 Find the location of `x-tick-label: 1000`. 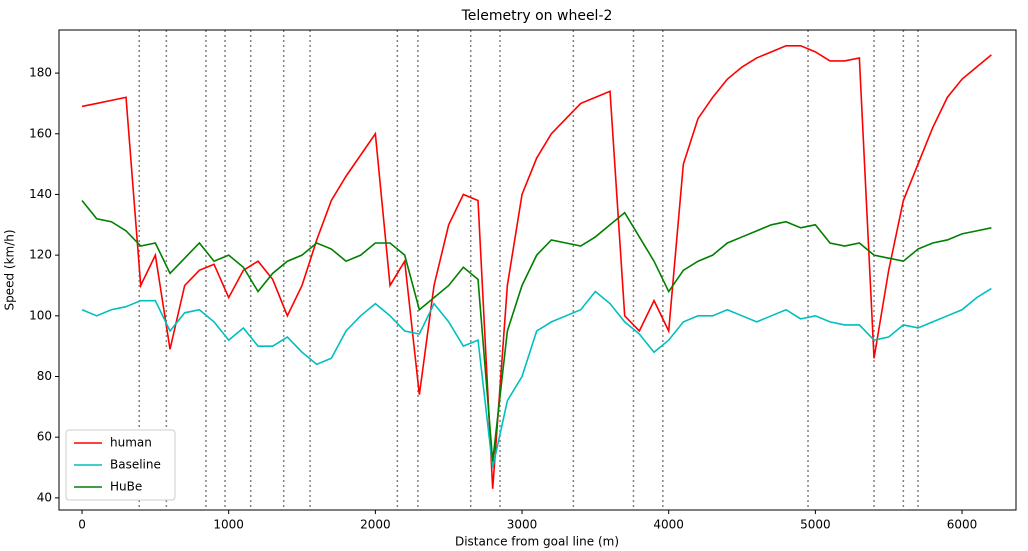

x-tick-label: 1000 is located at coordinates (228, 525).